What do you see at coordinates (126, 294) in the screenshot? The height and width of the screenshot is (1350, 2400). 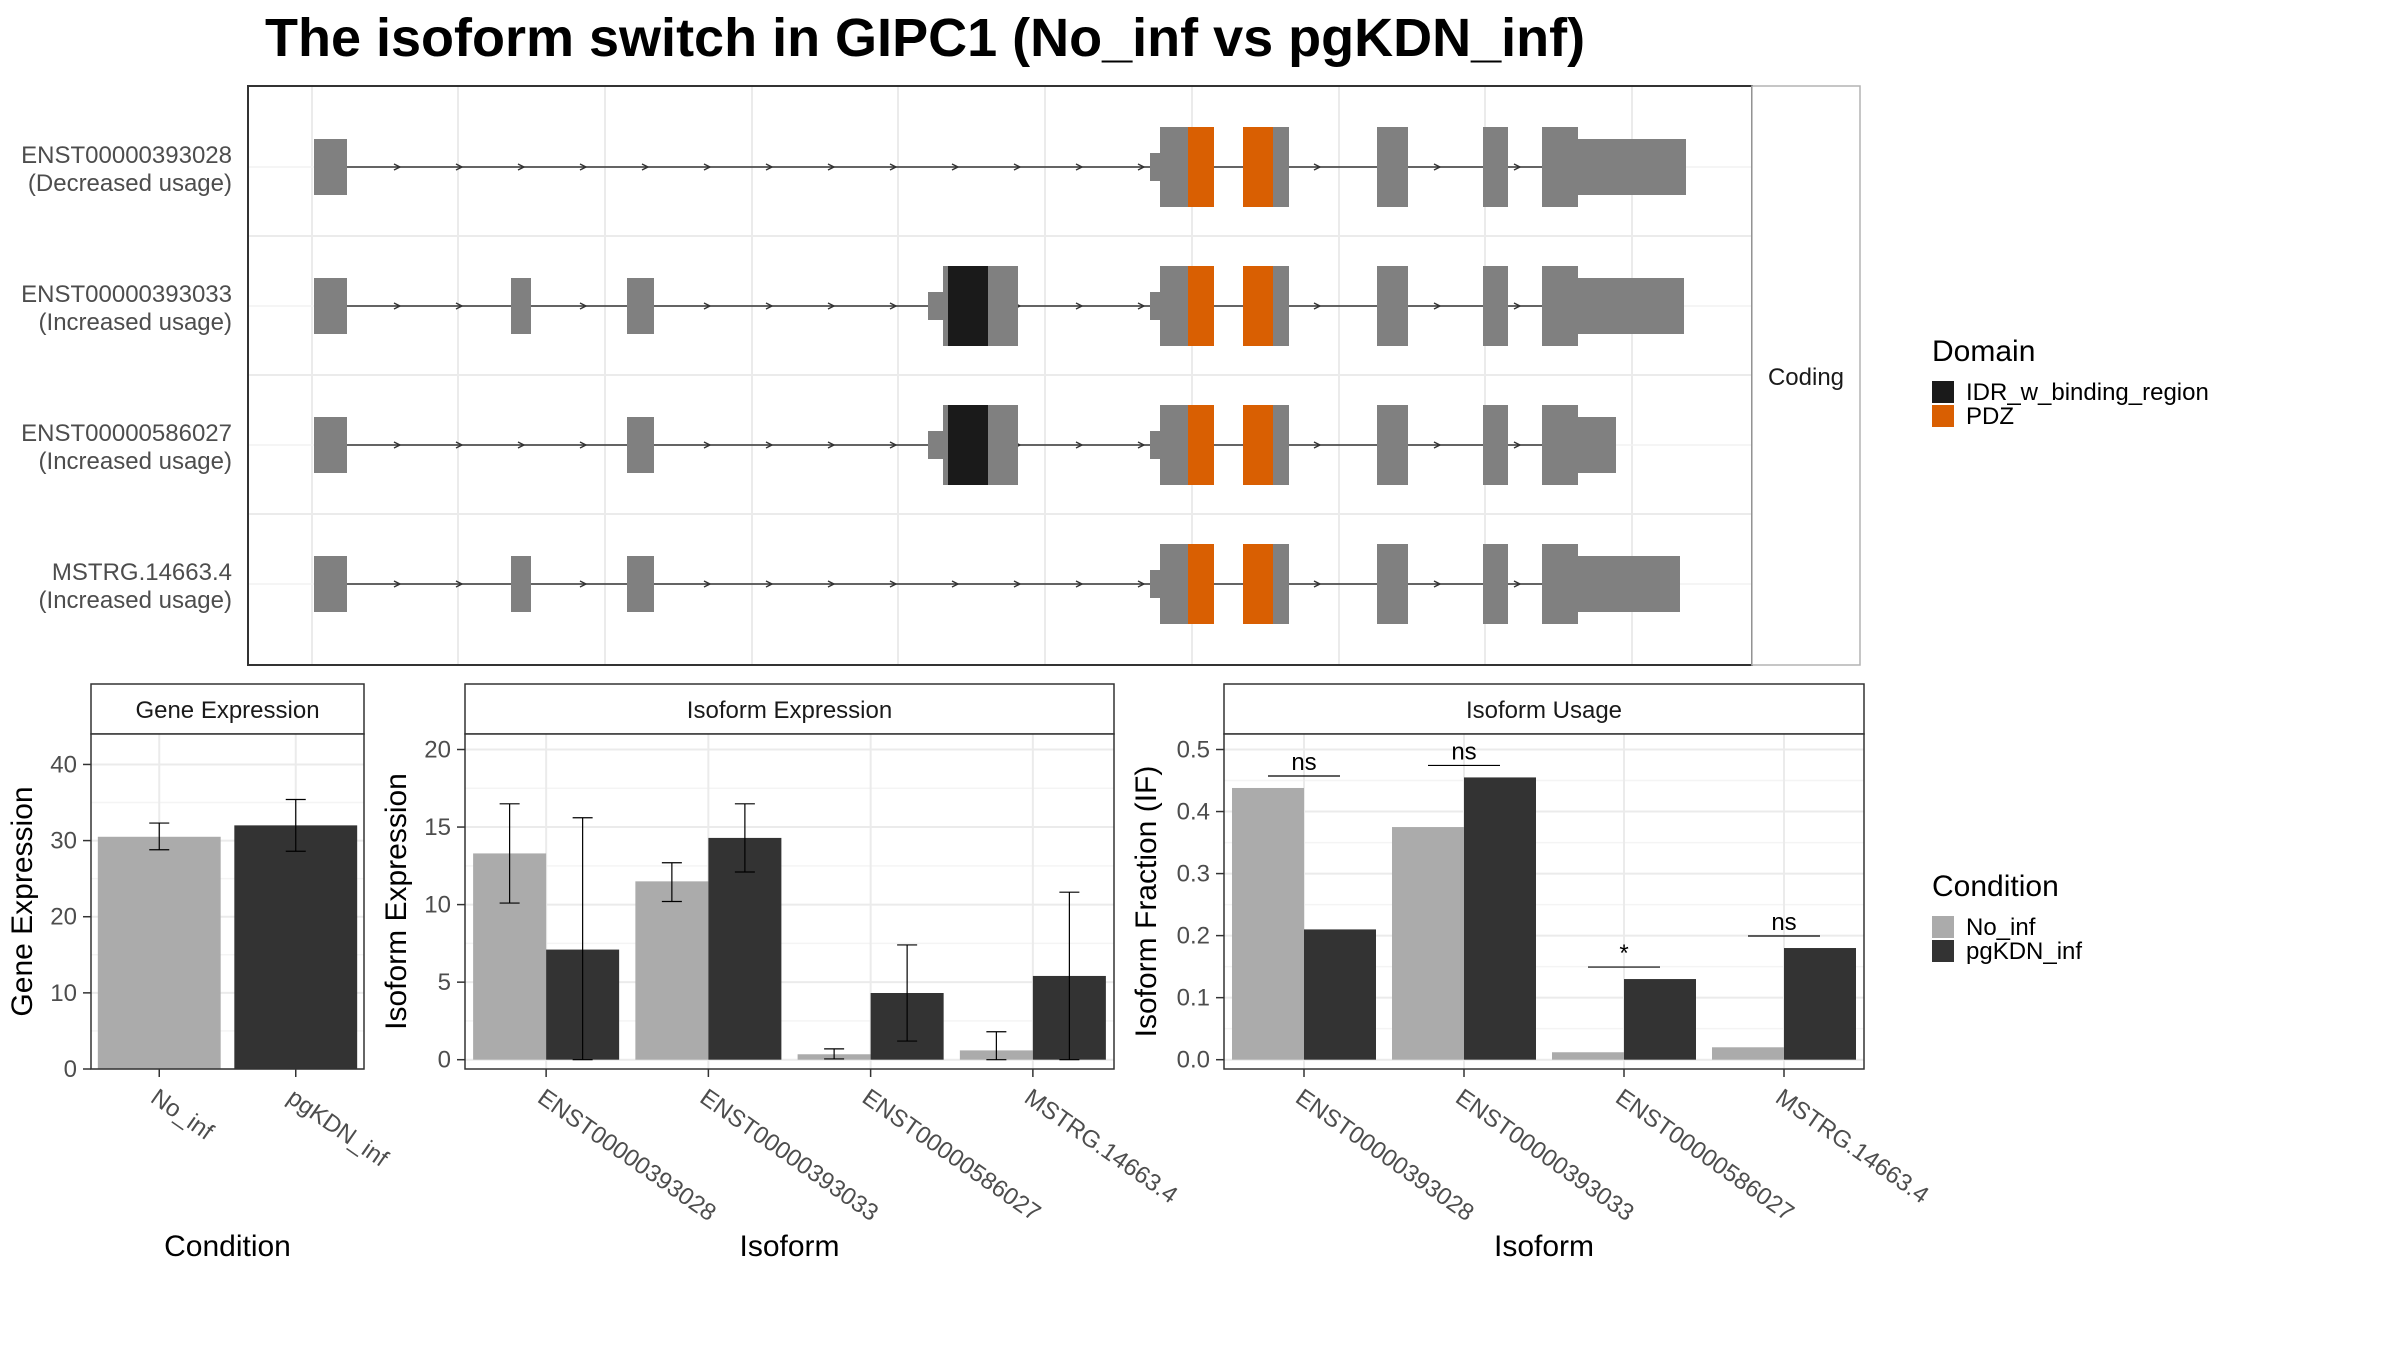 I see `isoform-id-label: ENST00000393033` at bounding box center [126, 294].